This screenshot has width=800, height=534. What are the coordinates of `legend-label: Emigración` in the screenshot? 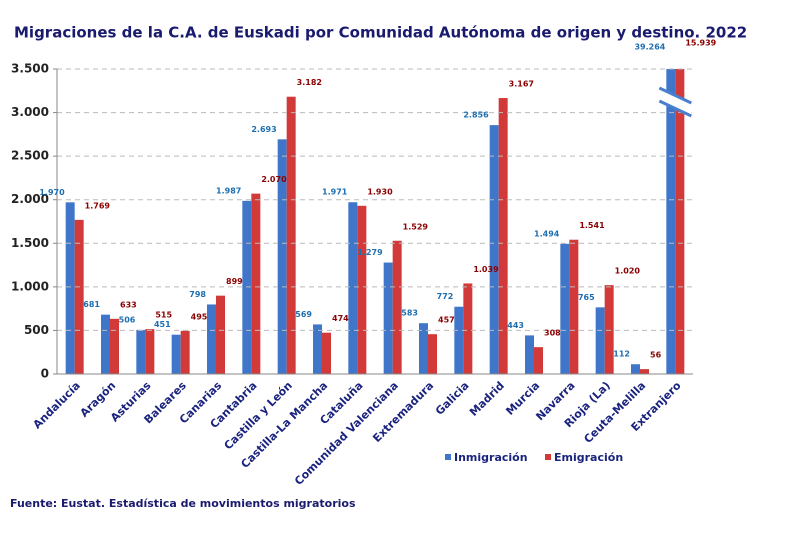 It's located at (588, 457).